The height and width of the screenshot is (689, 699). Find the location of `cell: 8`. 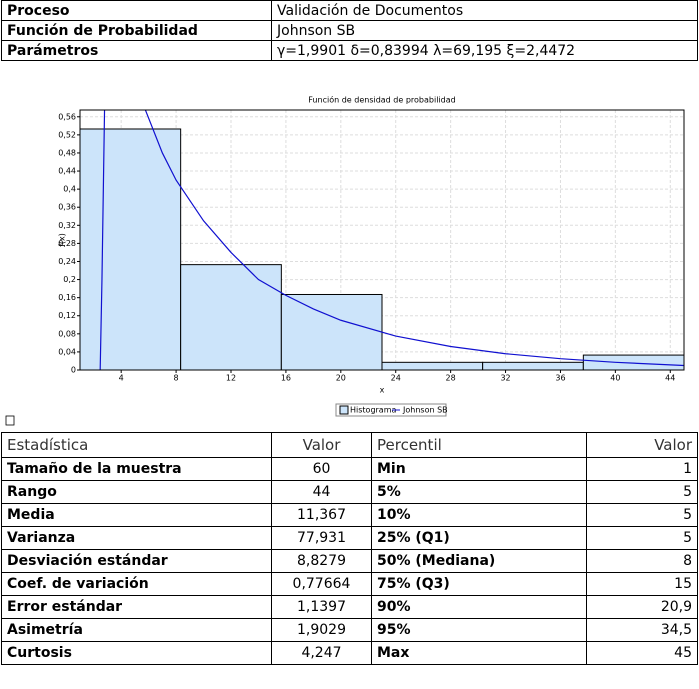

cell: 8 is located at coordinates (642, 561).